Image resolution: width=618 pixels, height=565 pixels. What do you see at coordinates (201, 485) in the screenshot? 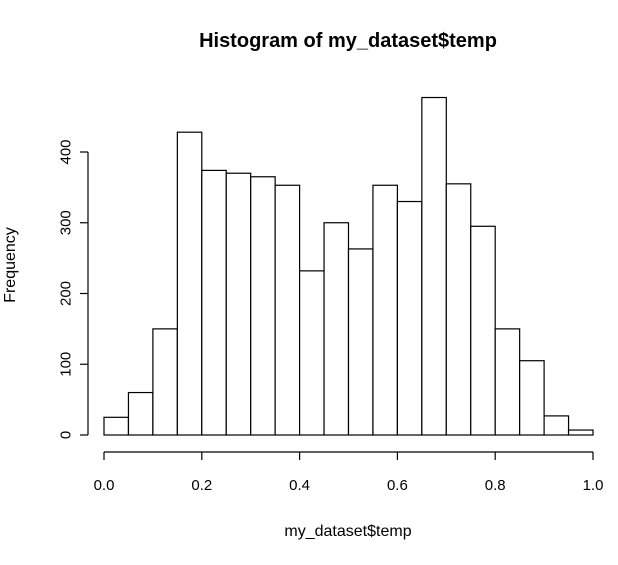
I see `x-tick-label-1: 0.2` at bounding box center [201, 485].